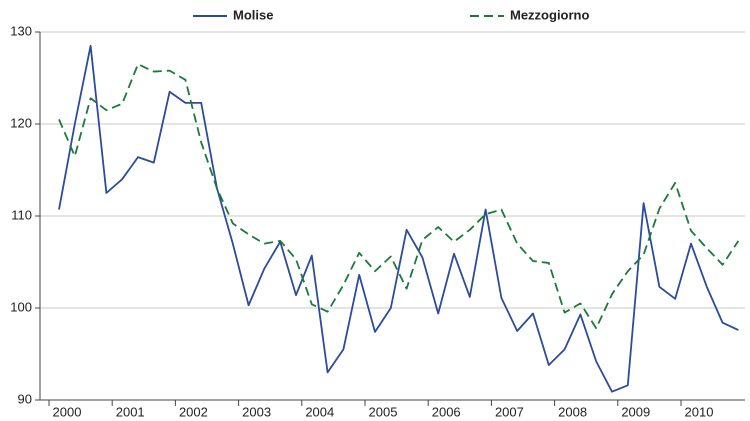  I want to click on x-tick-label: 2001, so click(130, 411).